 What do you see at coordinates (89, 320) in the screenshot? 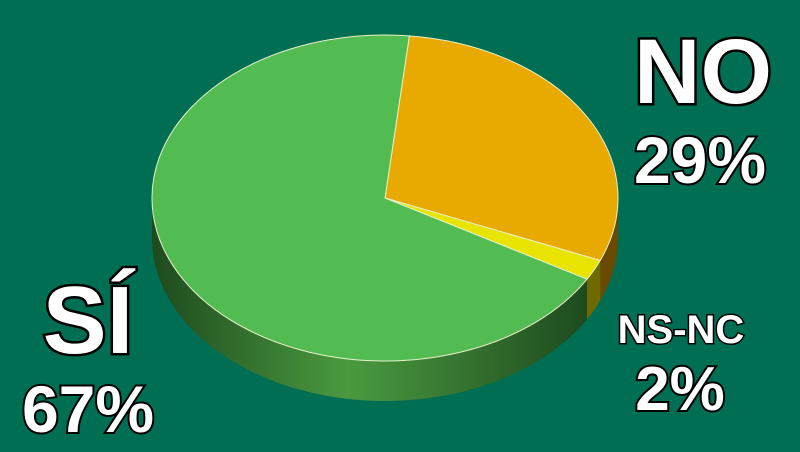
I see `label-si: SÍ` at bounding box center [89, 320].